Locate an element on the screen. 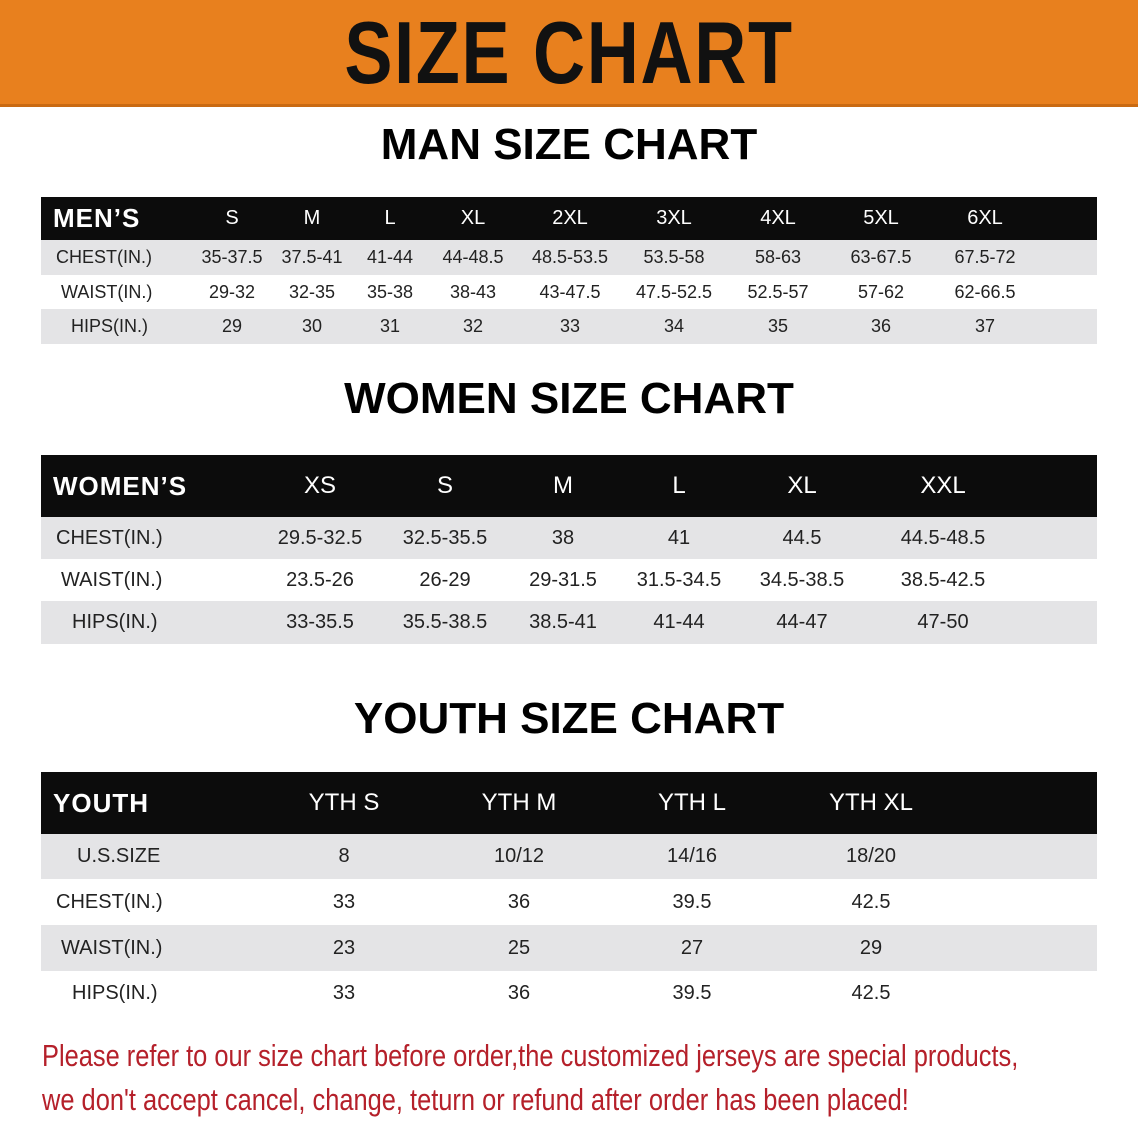 The image size is (1138, 1132). men-section-title: MAN SIZE CHART is located at coordinates (569, 144).